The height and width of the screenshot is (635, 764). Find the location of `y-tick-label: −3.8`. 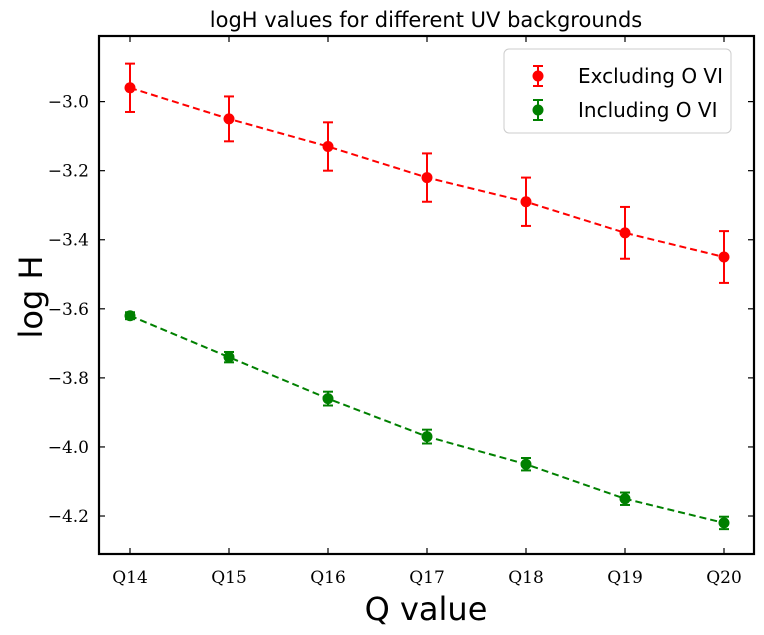

y-tick-label: −3.8 is located at coordinates (68, 379).